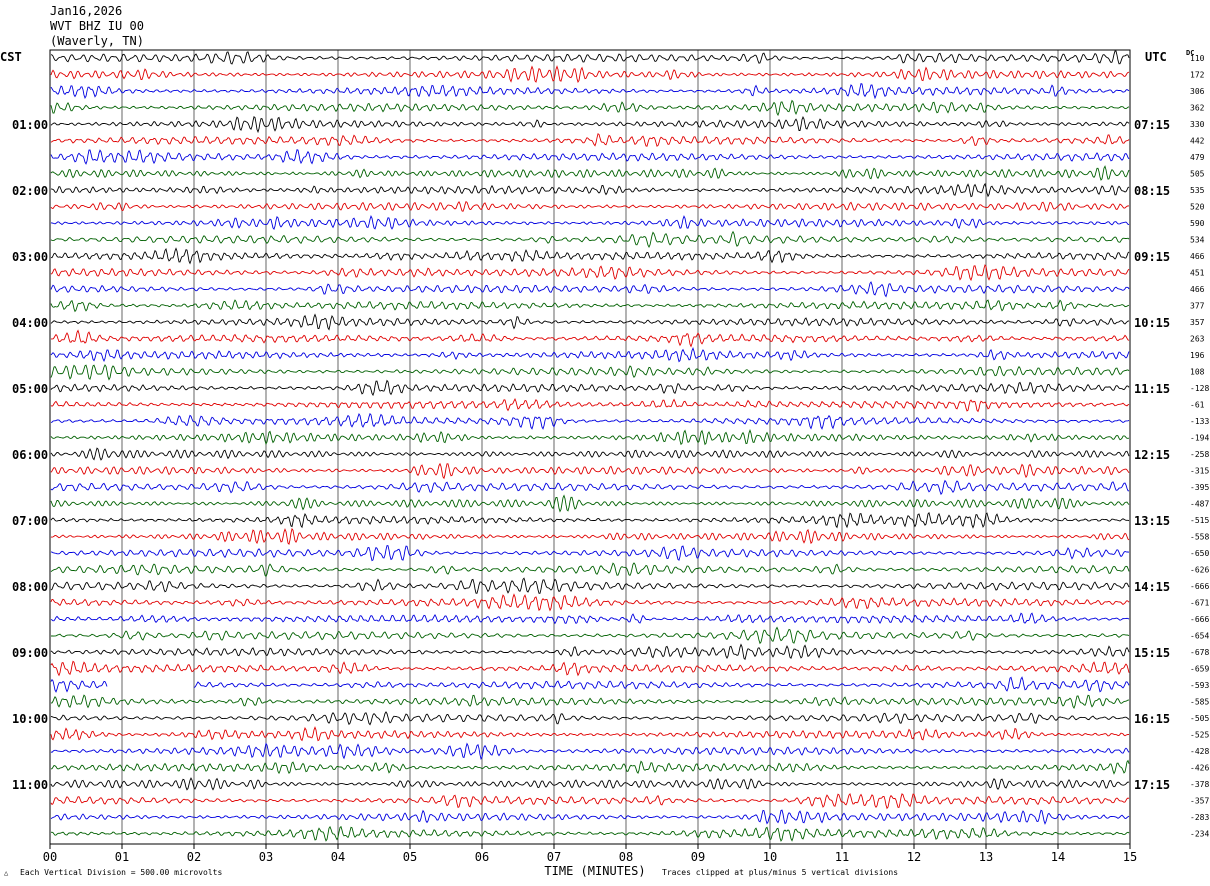 This screenshot has height=886, width=1210. Describe the element at coordinates (1197, 124) in the screenshot. I see `dc-value-label: 330` at that location.